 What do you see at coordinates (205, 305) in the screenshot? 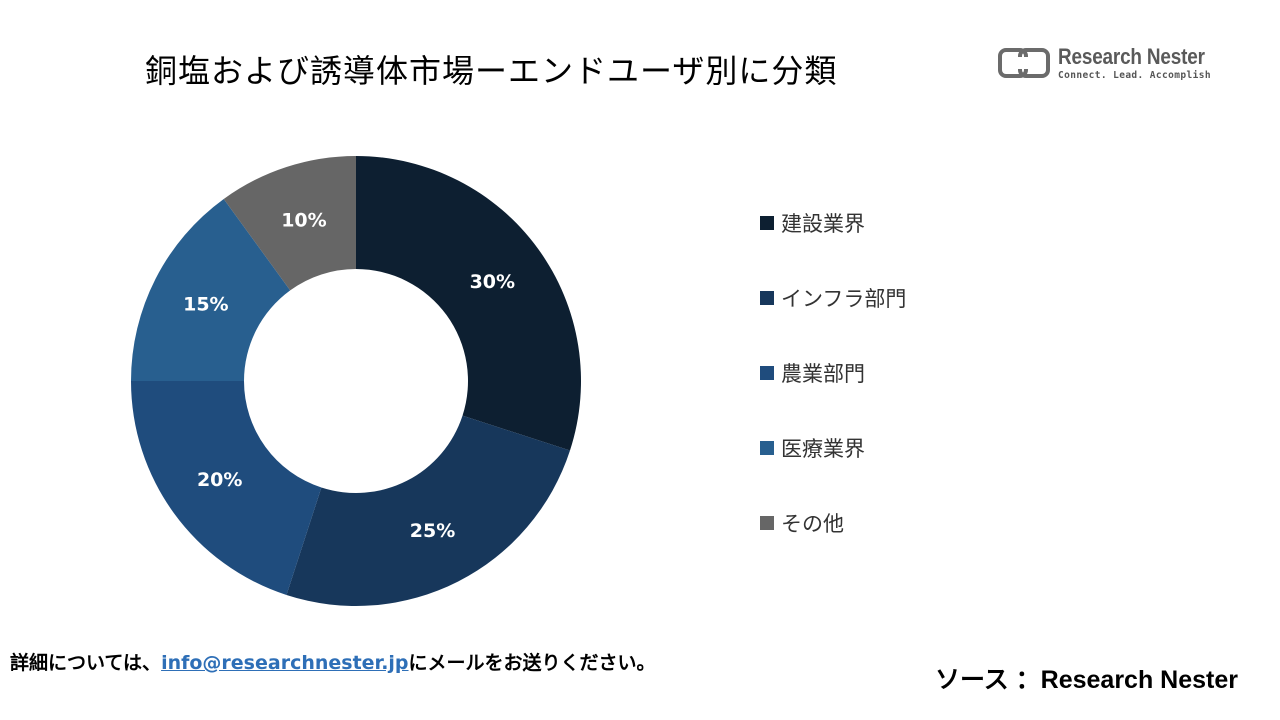
I see `slice-label-4: 15%` at bounding box center [205, 305].